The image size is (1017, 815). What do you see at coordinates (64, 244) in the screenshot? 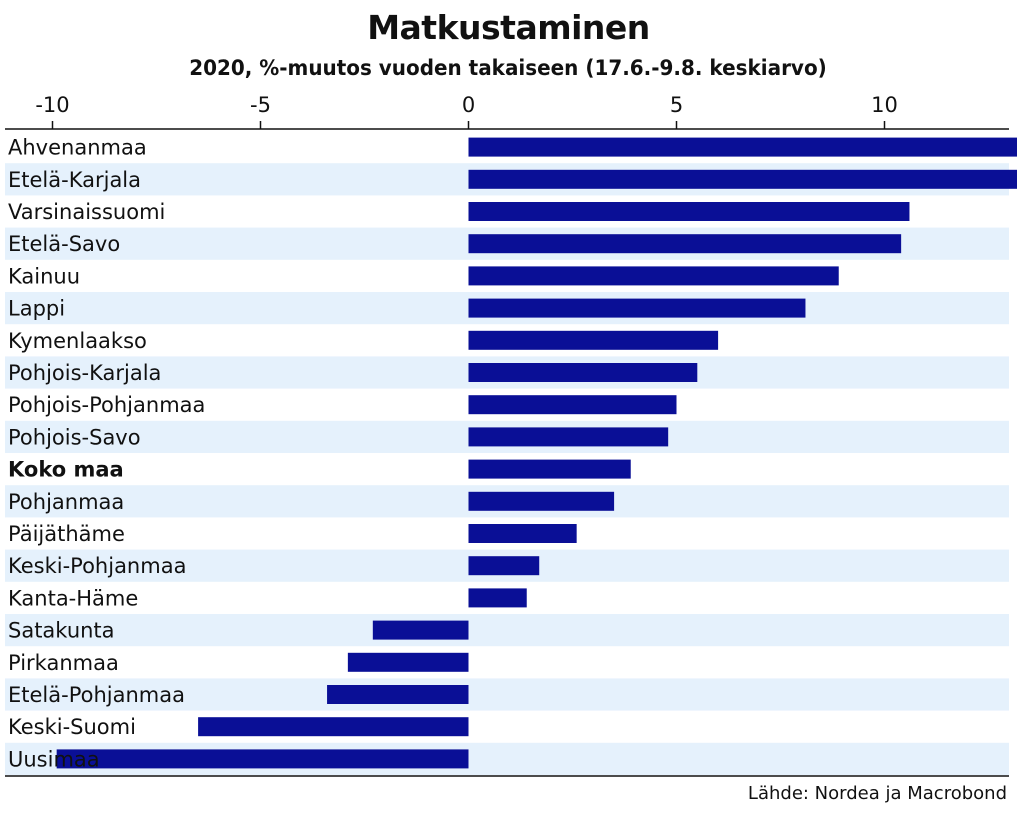
I see `category-label: Etelä-Savo` at bounding box center [64, 244].